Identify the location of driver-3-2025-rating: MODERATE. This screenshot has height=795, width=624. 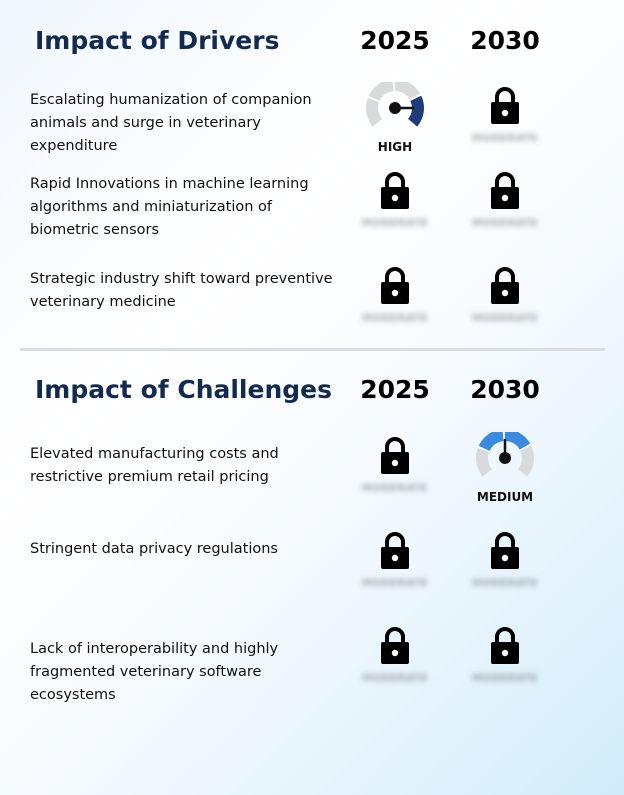
(395, 306).